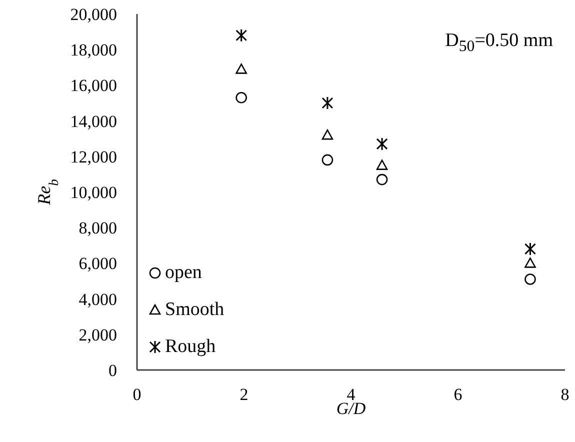  I want to click on x-tick-label: 6, so click(458, 394).